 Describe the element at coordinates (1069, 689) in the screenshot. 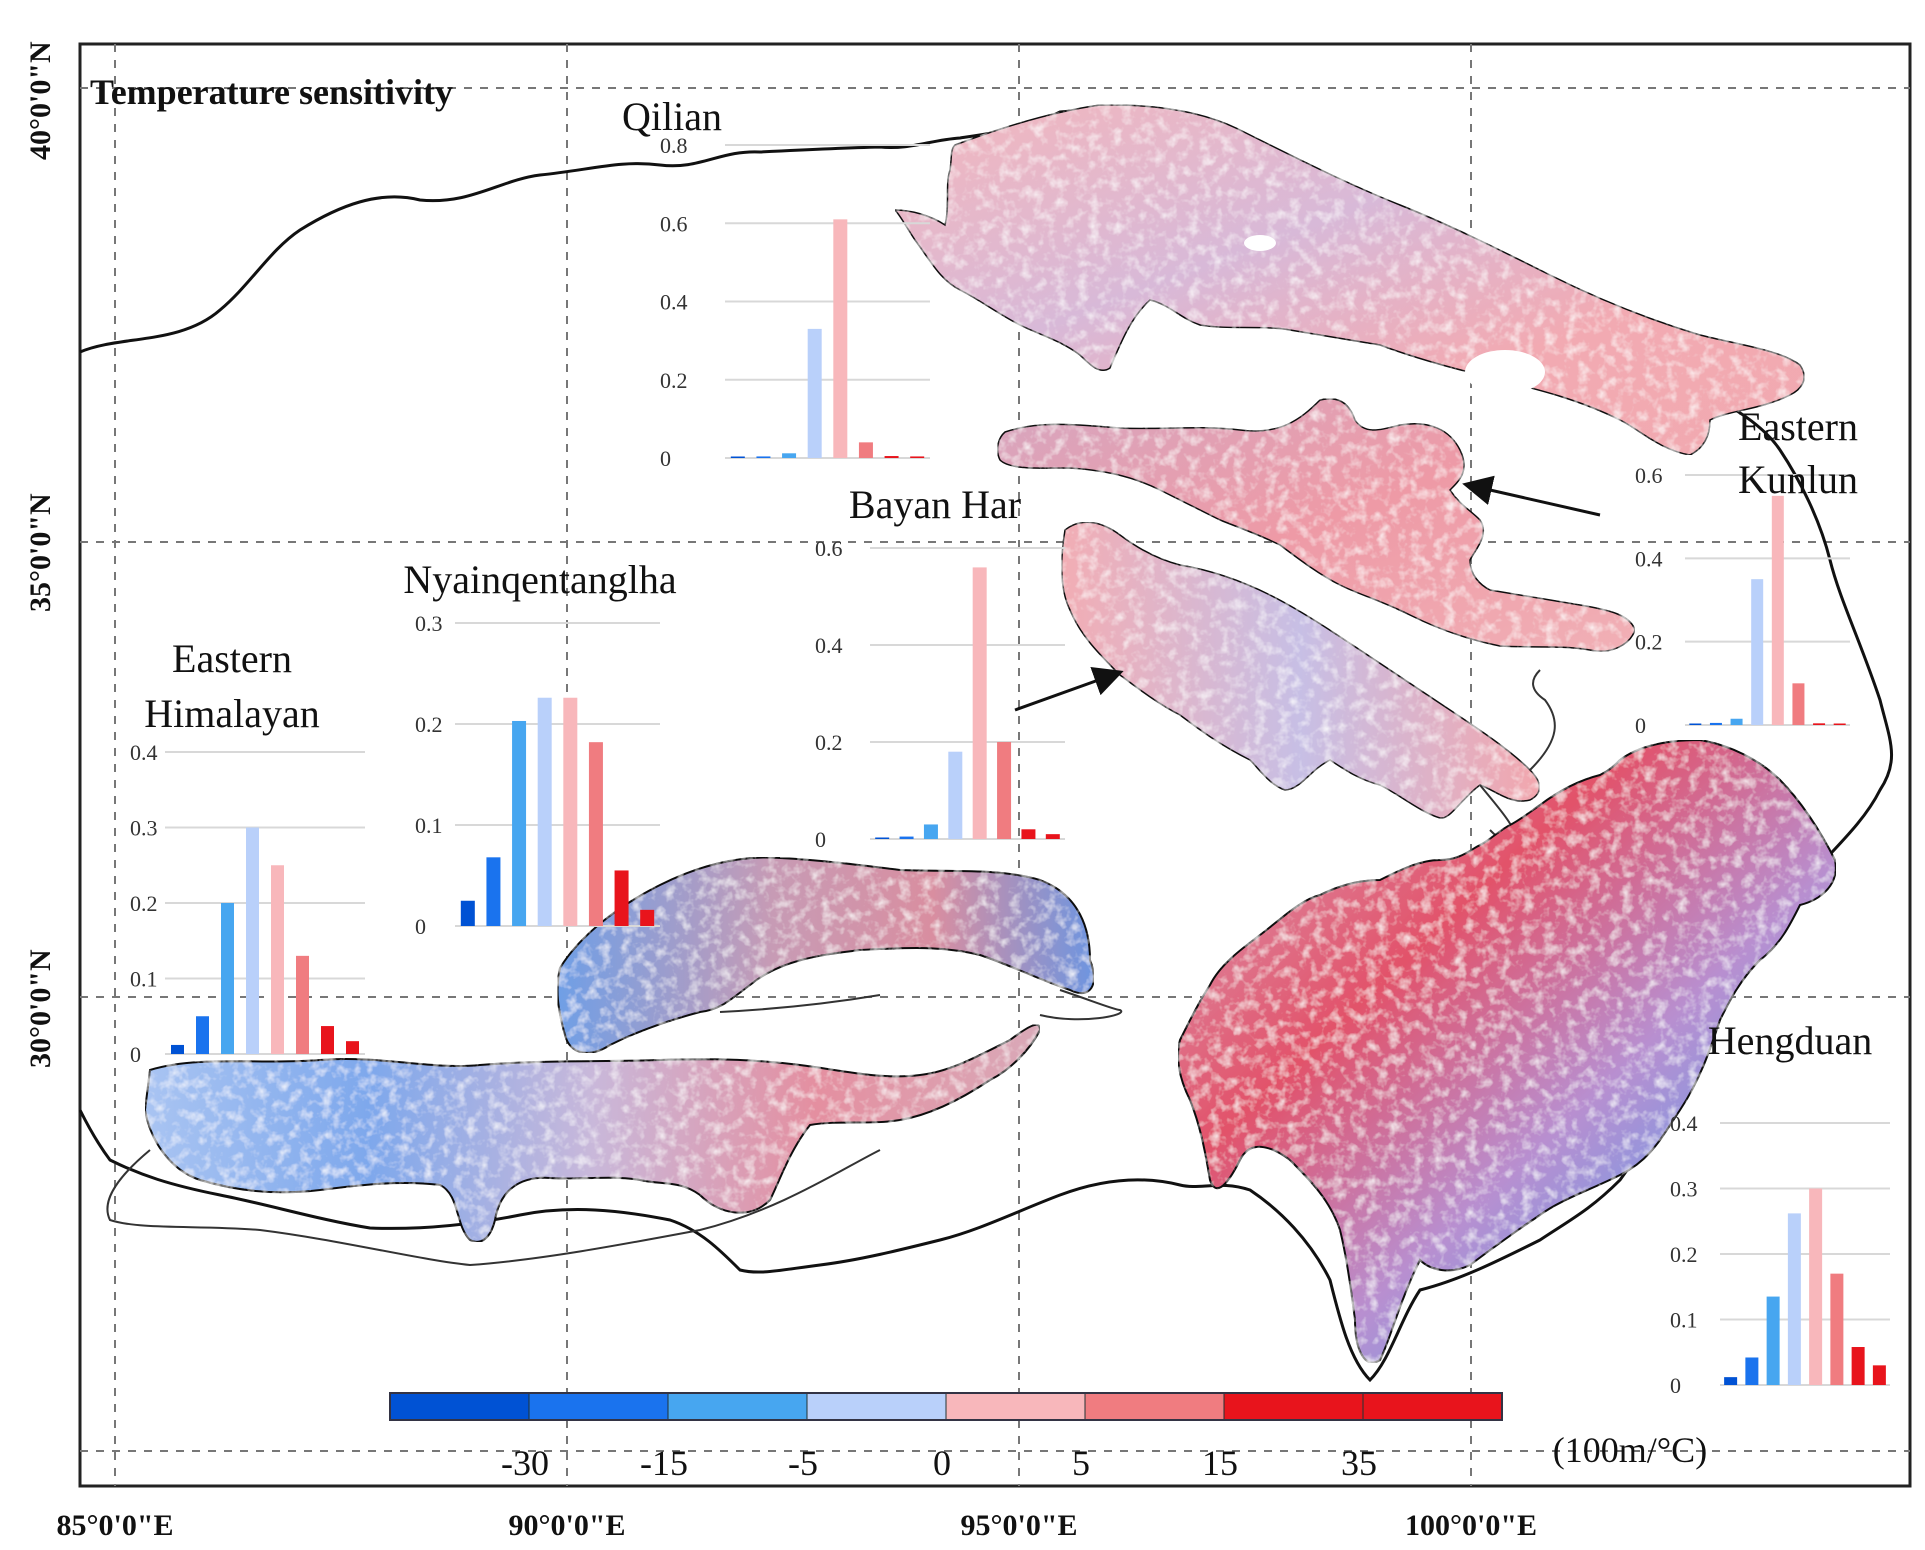

I see `bayan-har-arrow` at that location.